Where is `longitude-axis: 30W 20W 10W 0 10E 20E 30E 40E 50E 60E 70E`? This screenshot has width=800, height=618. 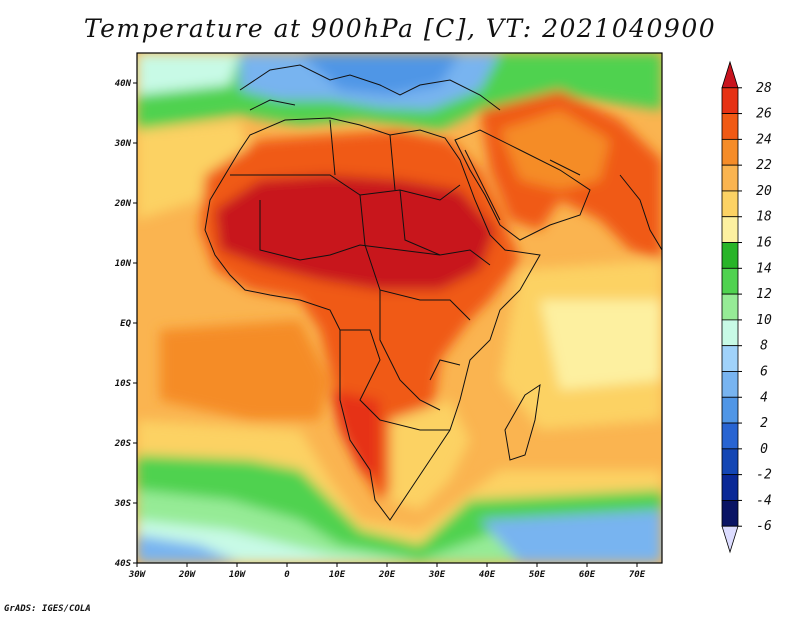 longitude-axis: 30W 20W 10W 0 10E 20E 30E 40E 50E 60E 70E is located at coordinates (387, 571).